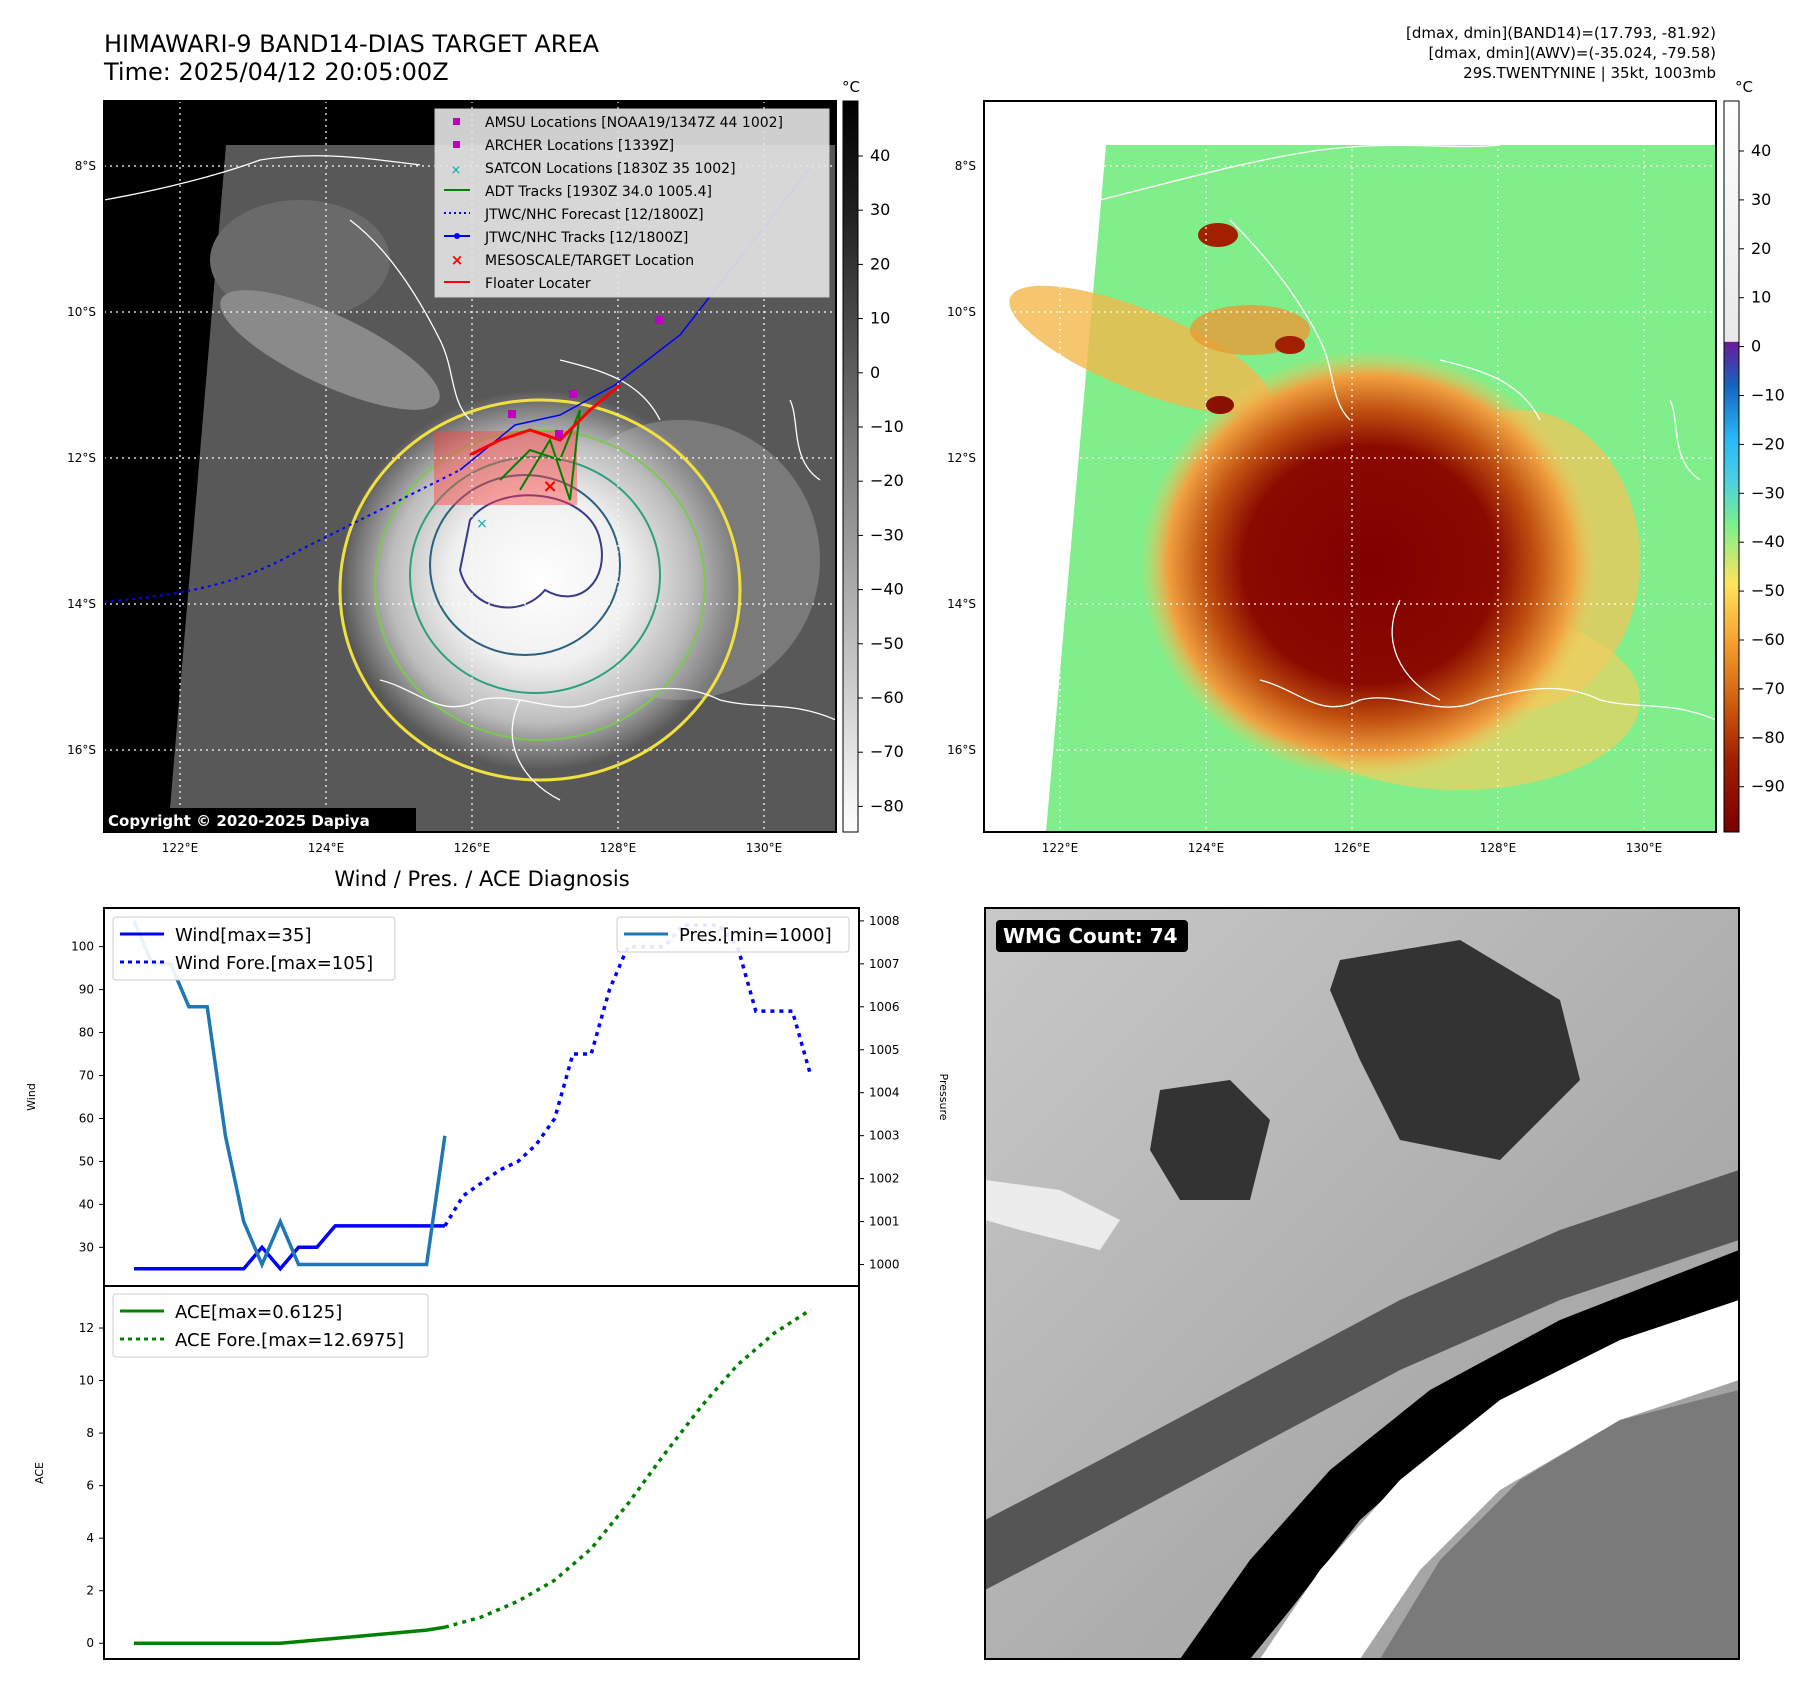 The width and height of the screenshot is (1797, 1690). Describe the element at coordinates (635, 319) in the screenshot. I see `jtwc-track` at that location.